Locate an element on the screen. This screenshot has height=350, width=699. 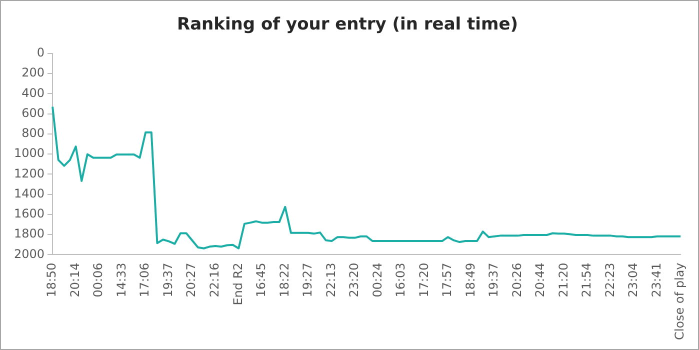
y-tick-label: 600 is located at coordinates (33, 113).